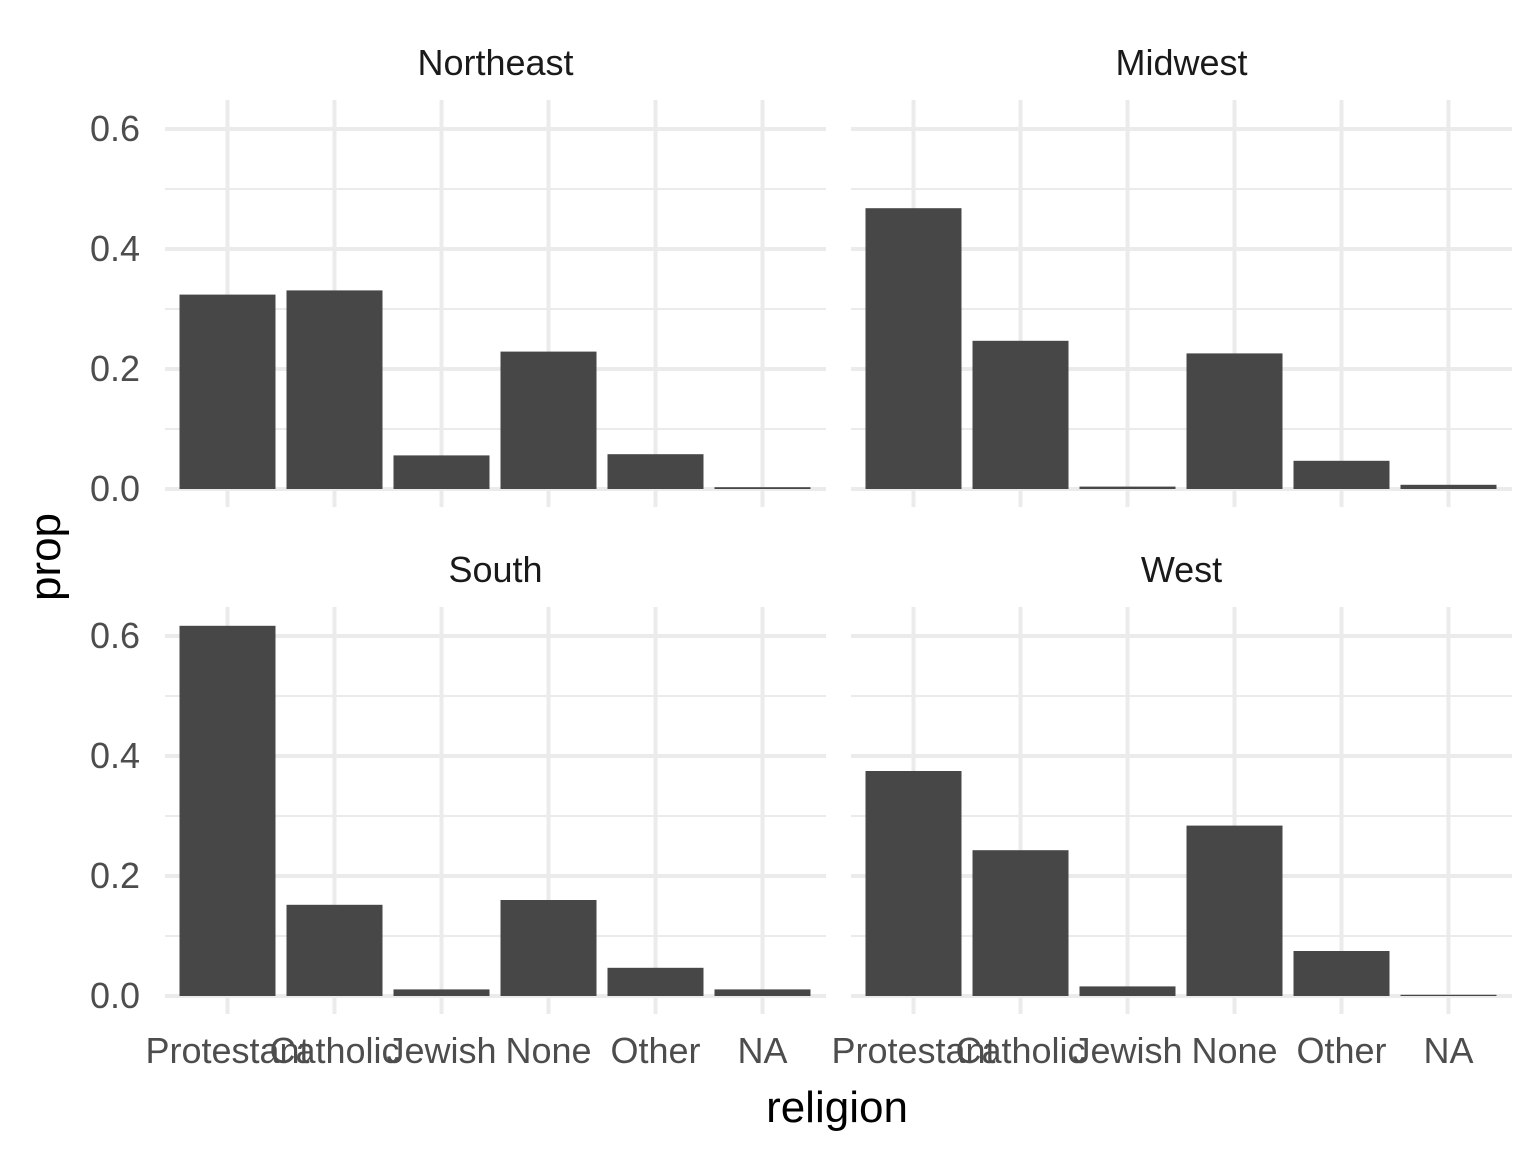  I want to click on facet-title: Midwest, so click(1181, 62).